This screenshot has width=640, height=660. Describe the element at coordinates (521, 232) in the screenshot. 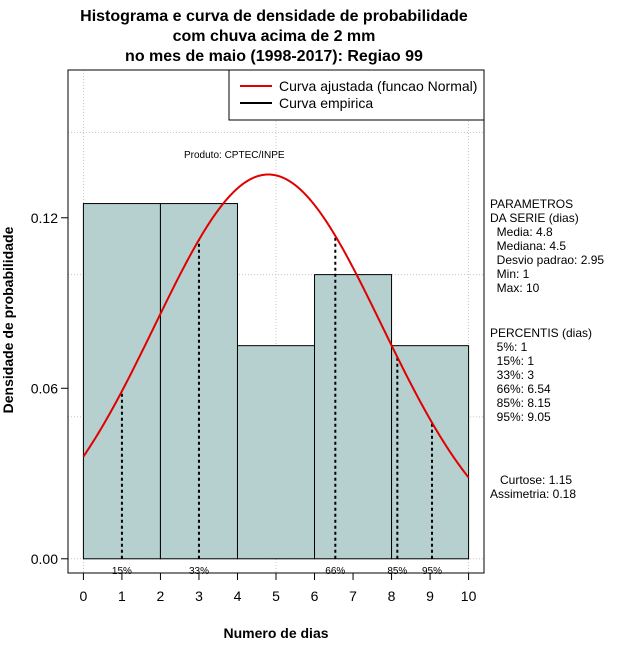

I see `param-line: Media: 4.8` at that location.